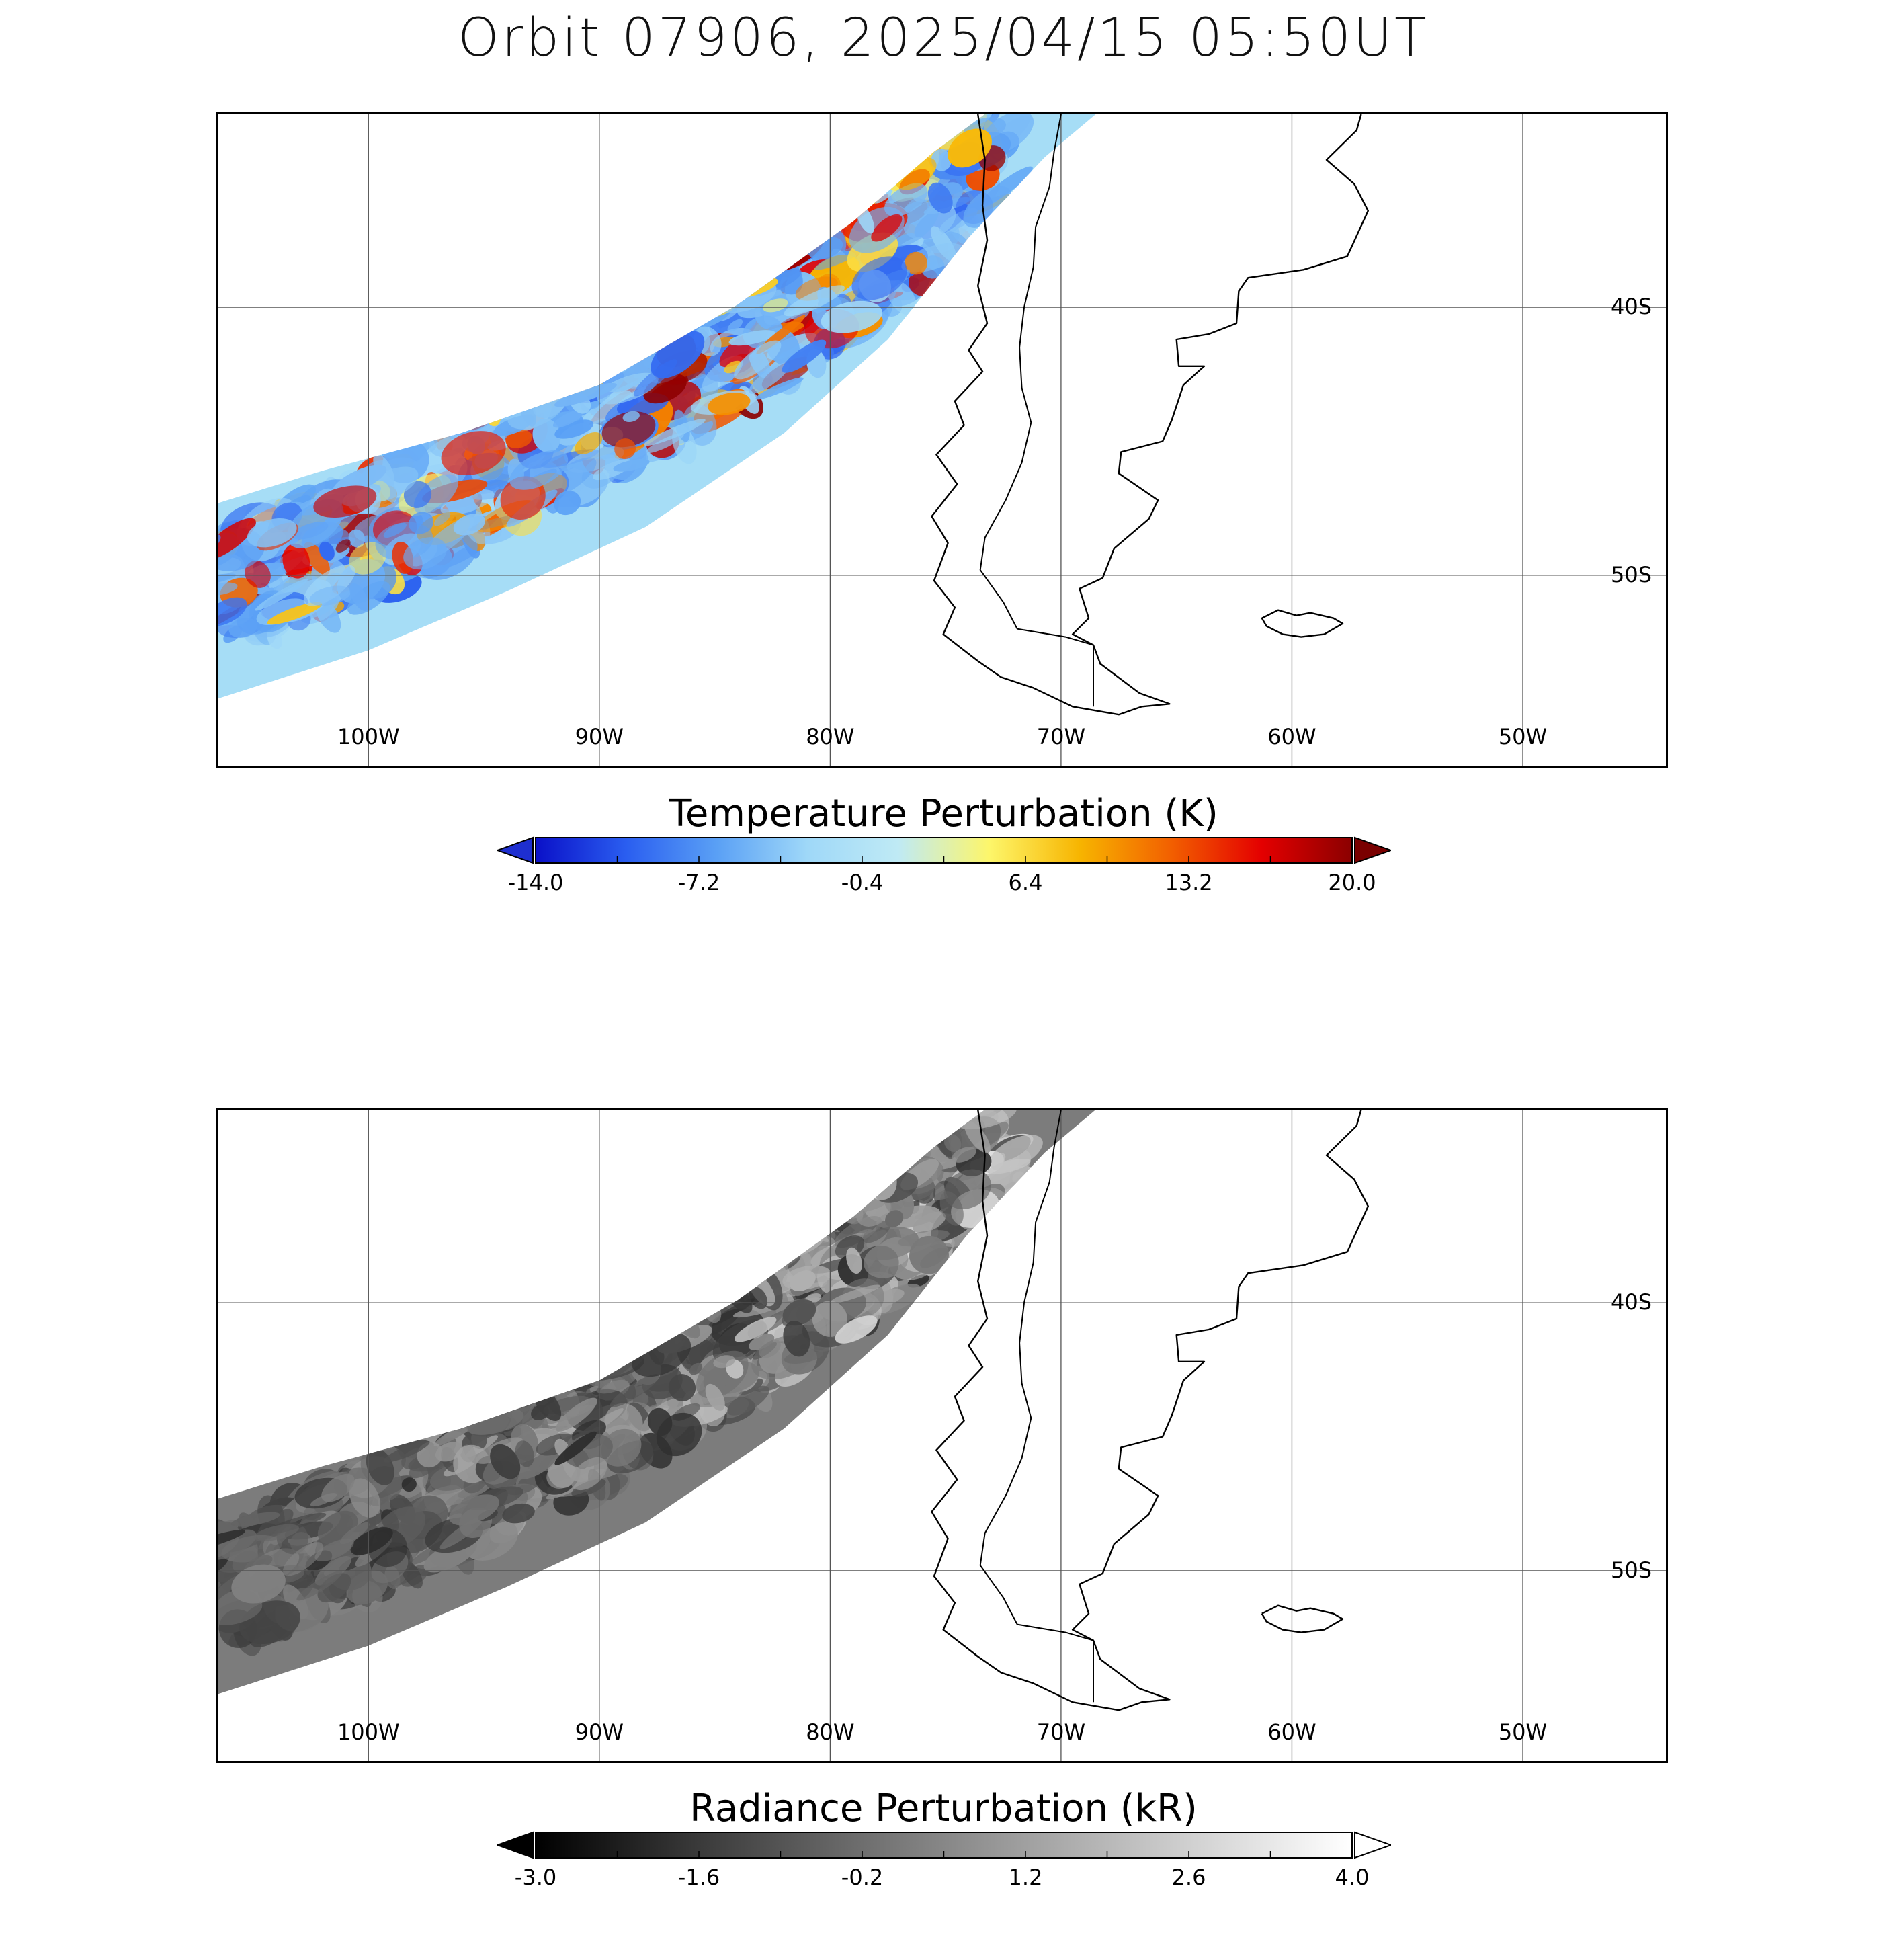 The height and width of the screenshot is (1960, 1887). What do you see at coordinates (862, 883) in the screenshot?
I see `colorbar-tick-label: -0.4` at bounding box center [862, 883].